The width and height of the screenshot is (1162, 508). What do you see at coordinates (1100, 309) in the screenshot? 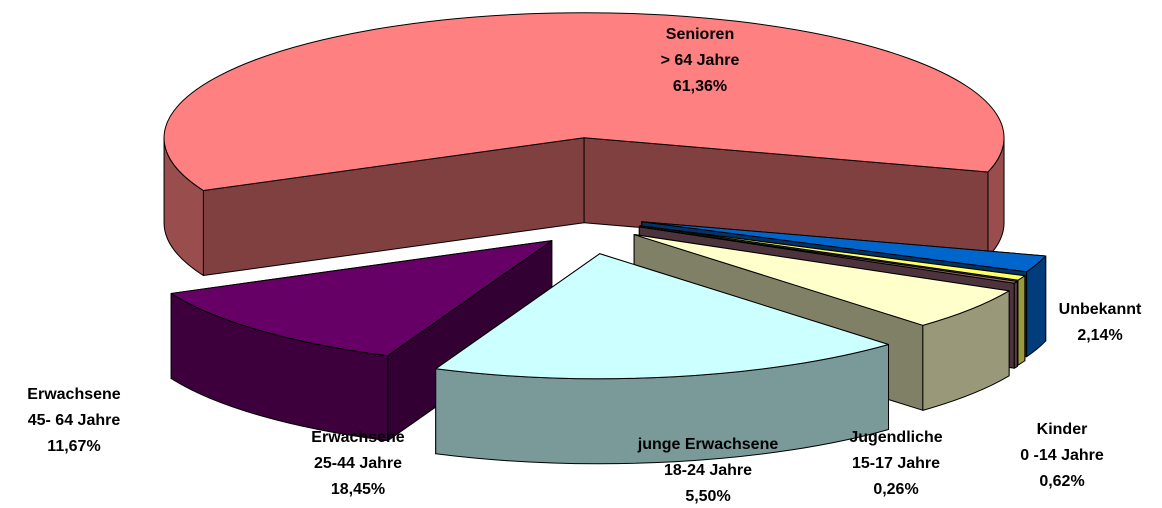
I see `slice-label: Unbekannt` at bounding box center [1100, 309].